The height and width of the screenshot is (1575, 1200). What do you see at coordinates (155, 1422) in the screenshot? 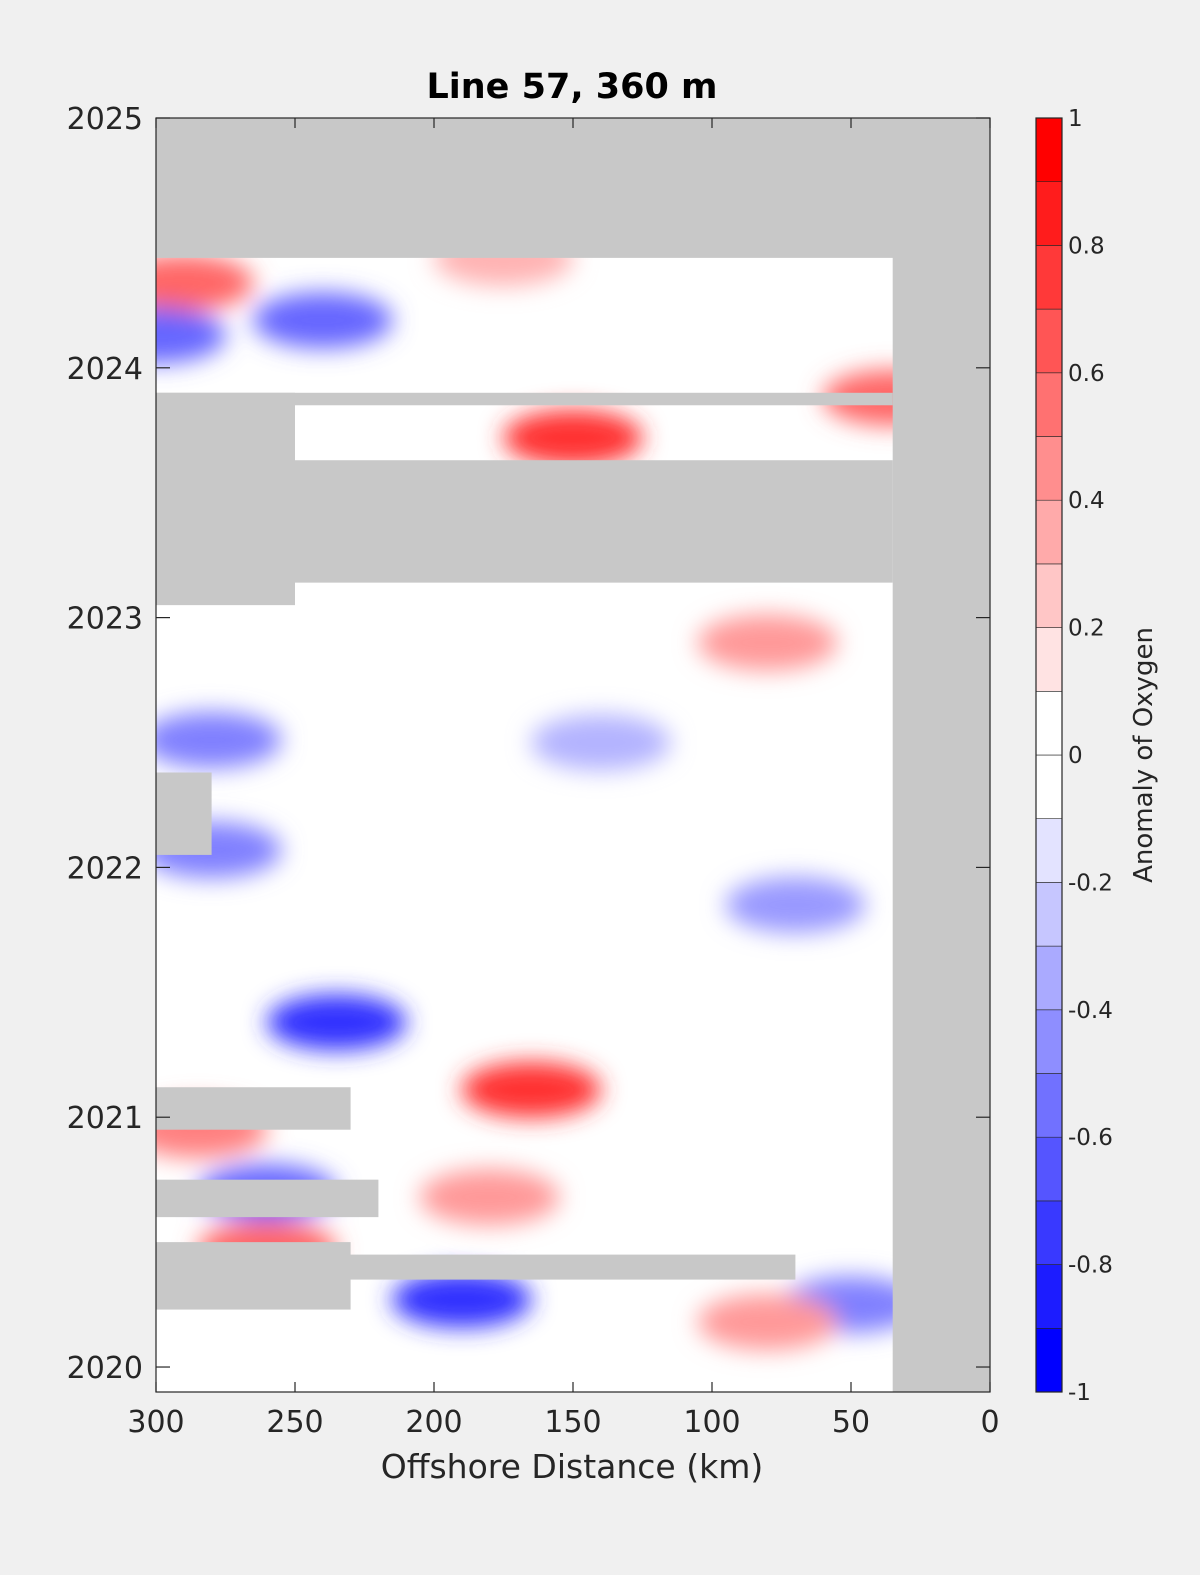
I see `x-tick-label: 300` at bounding box center [155, 1422].